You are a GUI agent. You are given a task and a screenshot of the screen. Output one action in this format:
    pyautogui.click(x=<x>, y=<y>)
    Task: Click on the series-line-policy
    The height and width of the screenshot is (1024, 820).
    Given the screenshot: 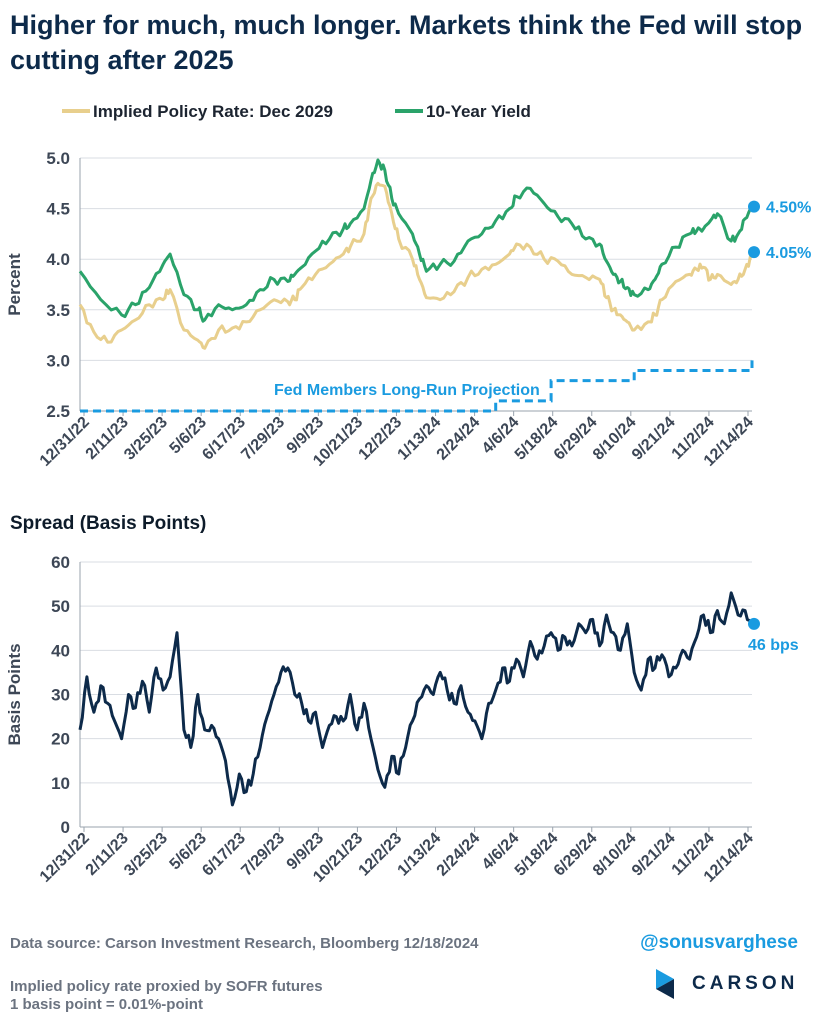 What is the action you would take?
    pyautogui.click(x=416, y=265)
    